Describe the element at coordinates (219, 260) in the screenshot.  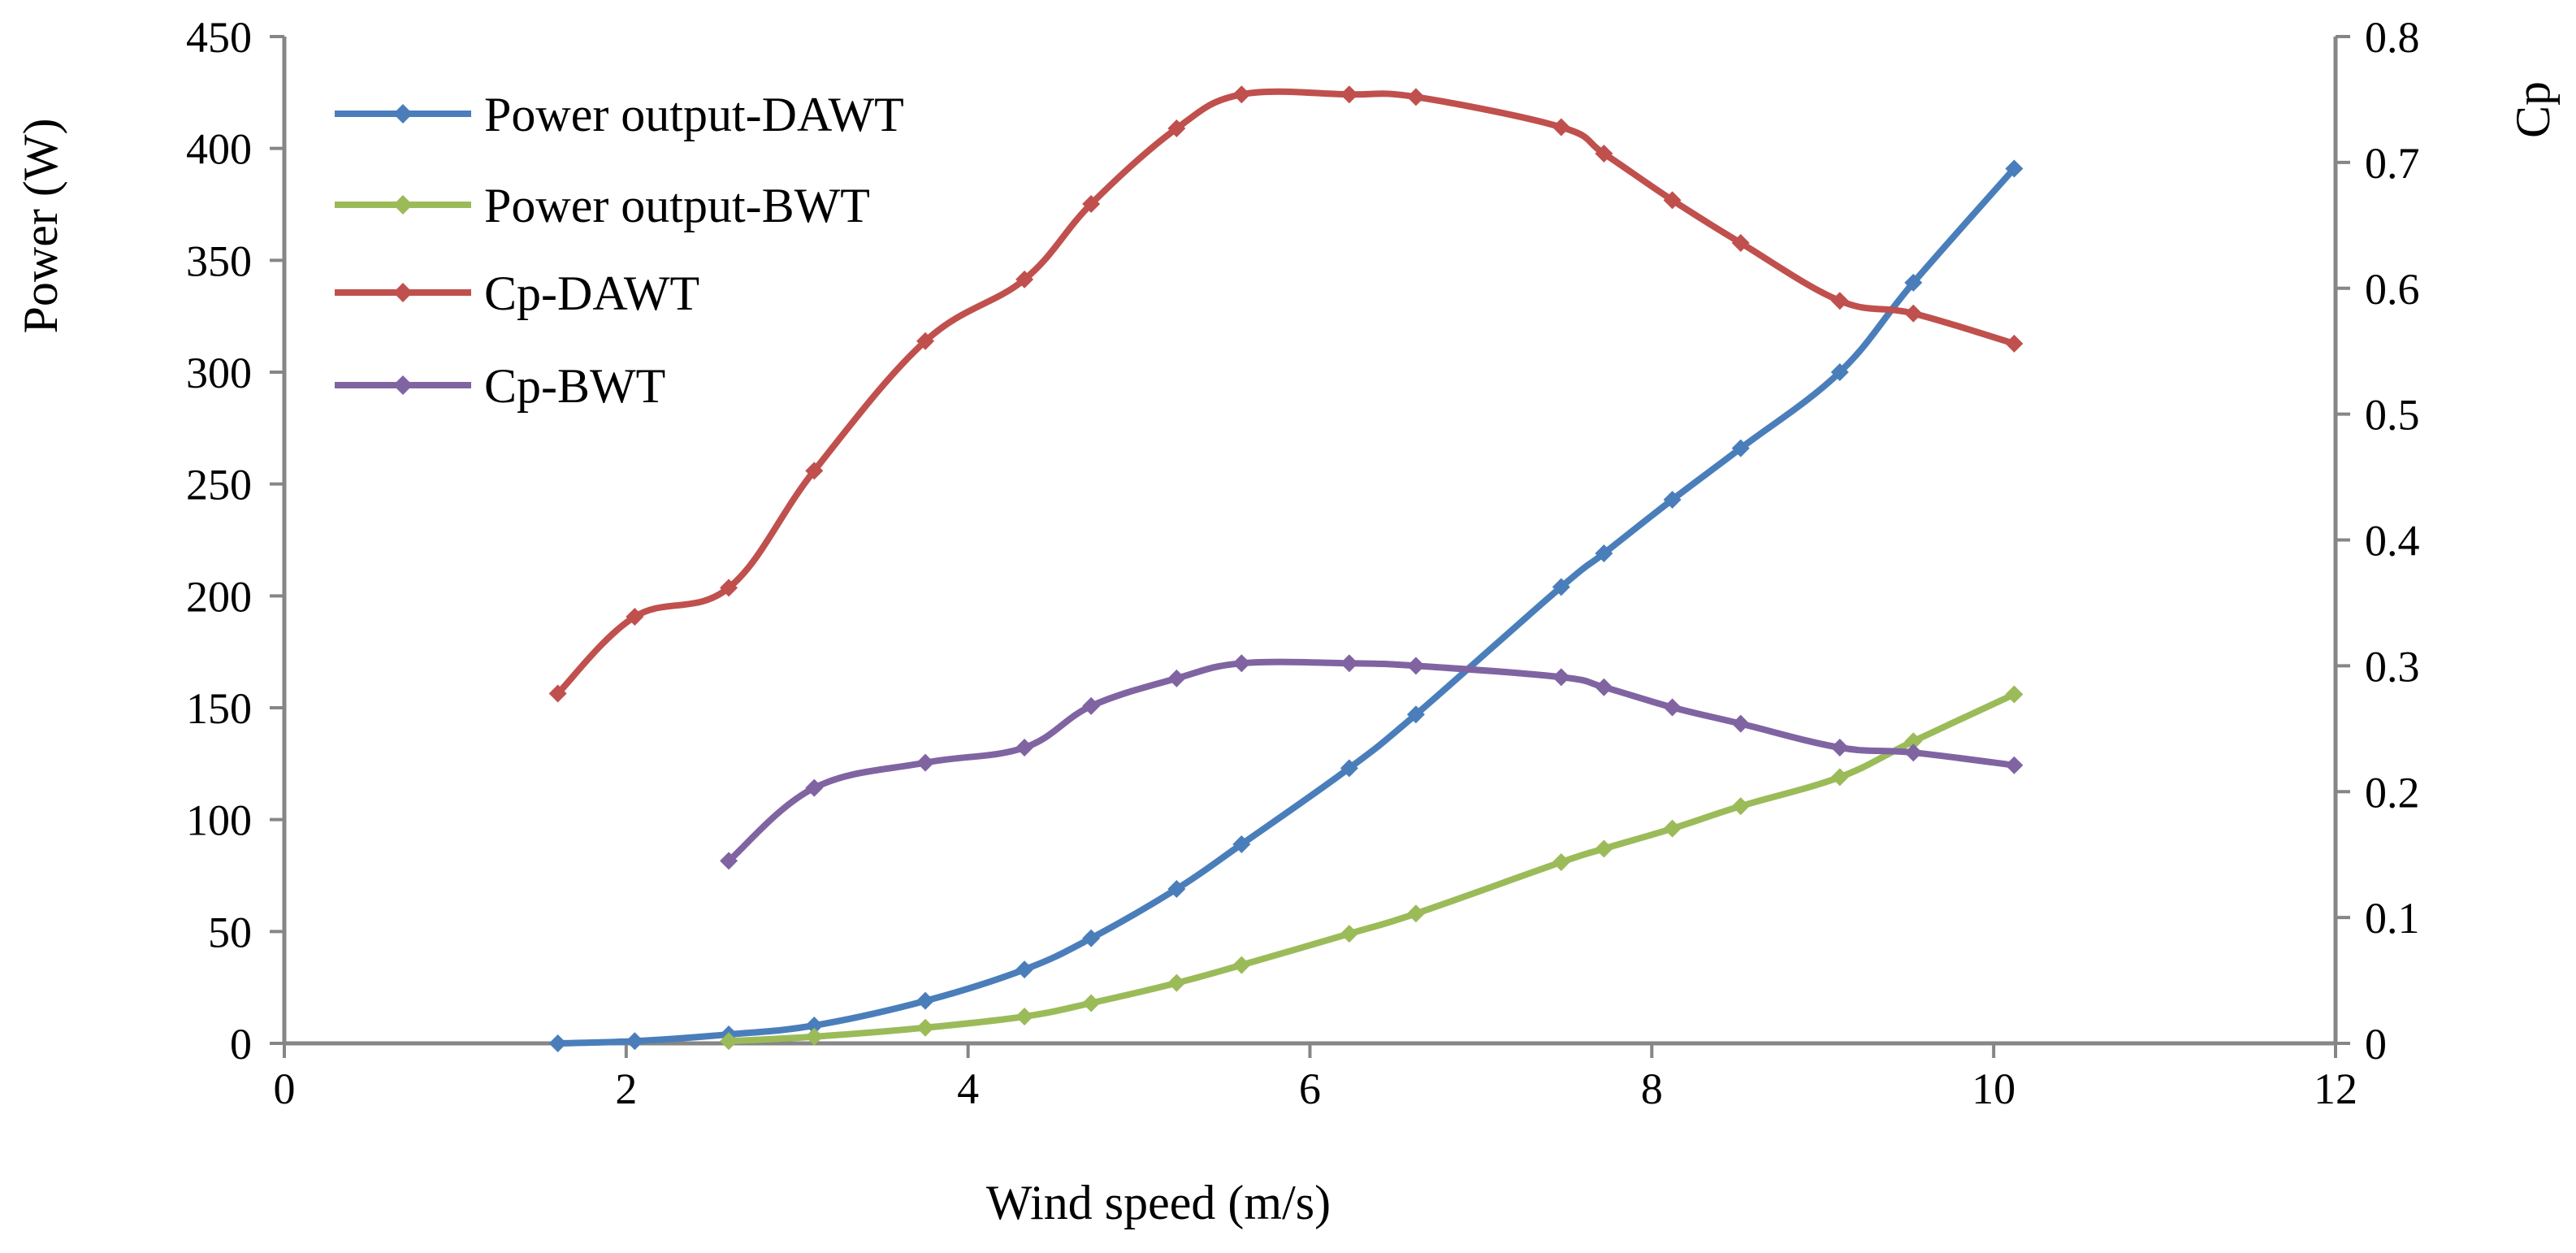
I see `y-left-tick-label: 350` at that location.